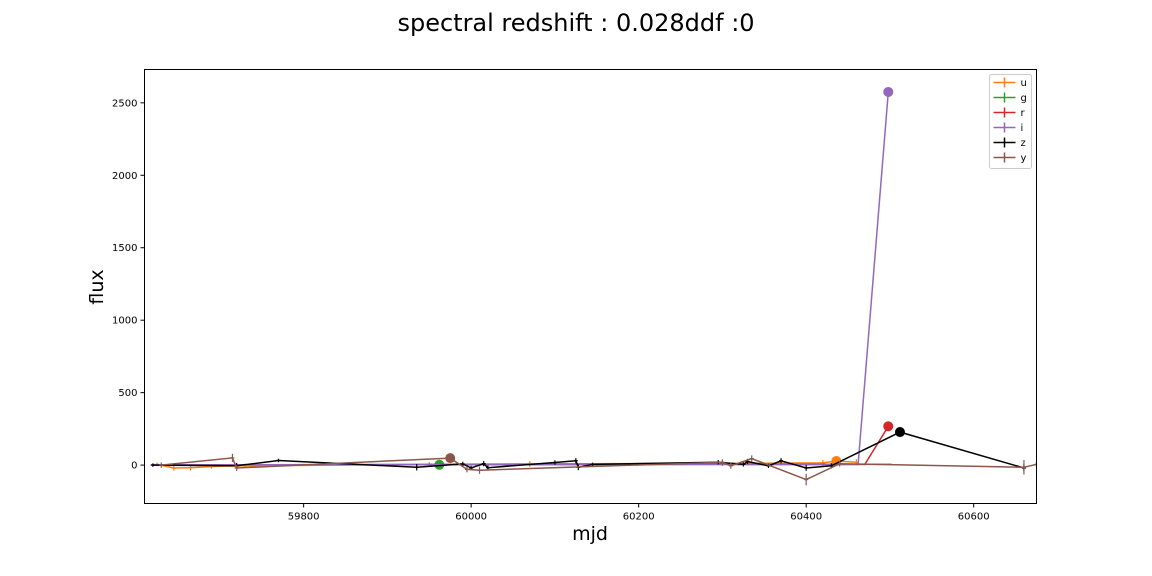 This screenshot has height=576, width=1152. What do you see at coordinates (124, 248) in the screenshot?
I see `y-tick-label: 1500` at bounding box center [124, 248].